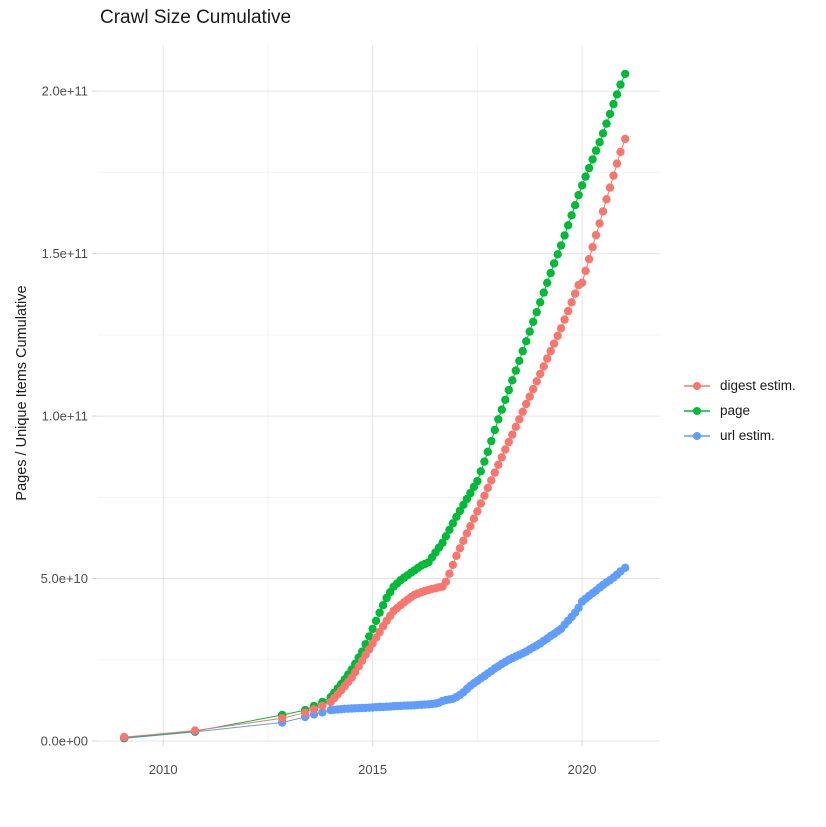 Image resolution: width=826 pixels, height=827 pixels. What do you see at coordinates (582, 769) in the screenshot?
I see `x-axis-tick-label: 2020` at bounding box center [582, 769].